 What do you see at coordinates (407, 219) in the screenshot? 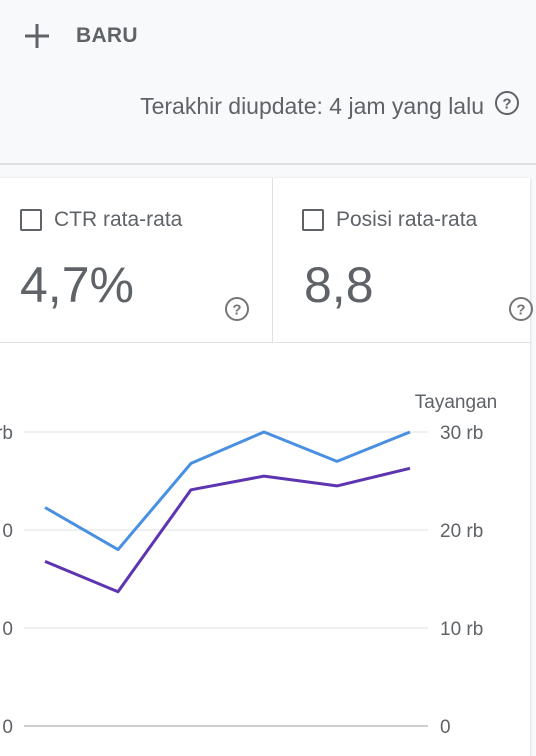
I see `metric-position-label: Posisi rata-rata` at bounding box center [407, 219].